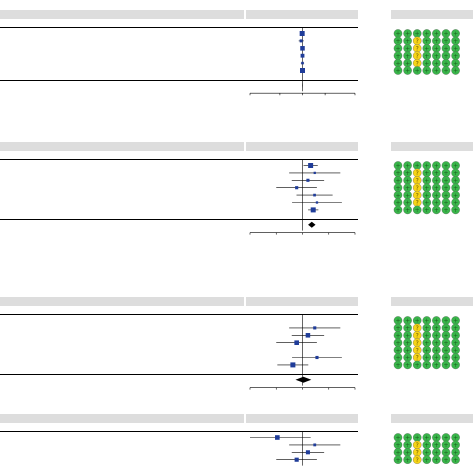 This screenshot has width=474, height=474. I want to click on rob-dot-c, so click(417, 459).